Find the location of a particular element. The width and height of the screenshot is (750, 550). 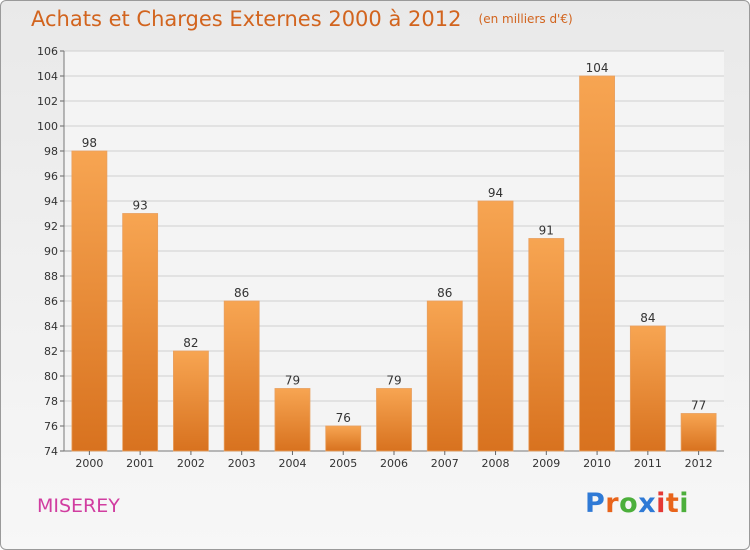

chart-title: Achats et Charges Externes 2000 à 2012 is located at coordinates (246, 19).